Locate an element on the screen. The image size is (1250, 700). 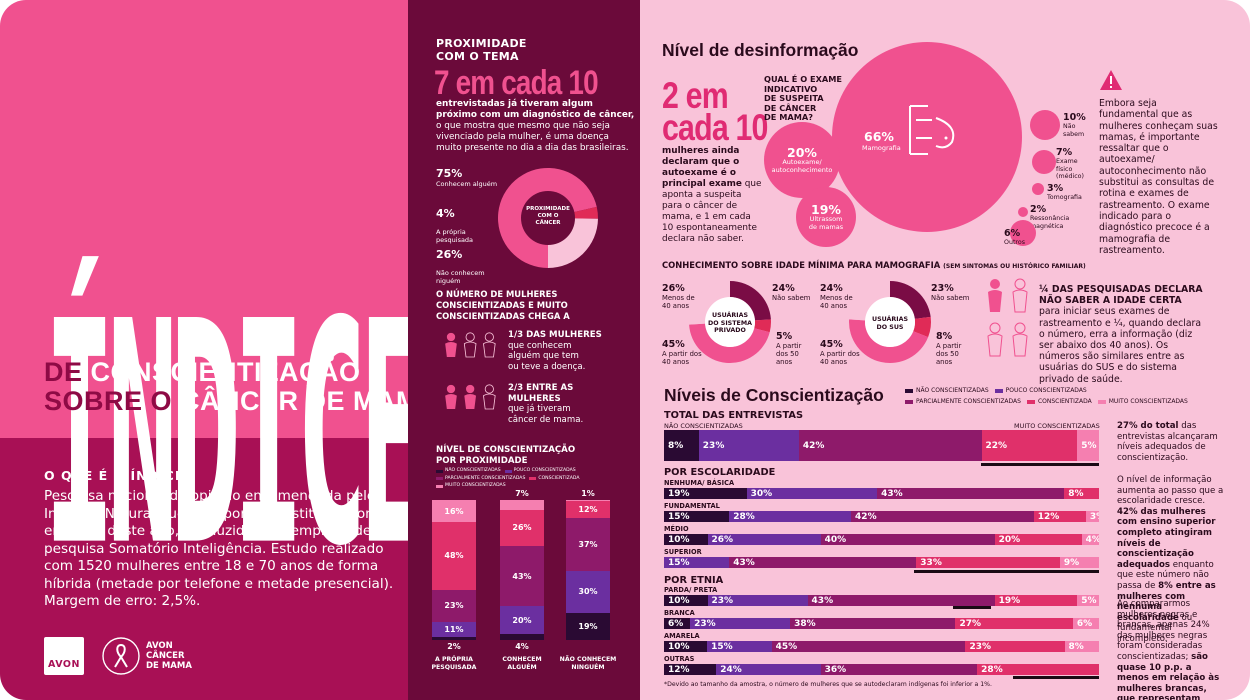
race-row-label-3: OUTRAS is located at coordinates (679, 659).